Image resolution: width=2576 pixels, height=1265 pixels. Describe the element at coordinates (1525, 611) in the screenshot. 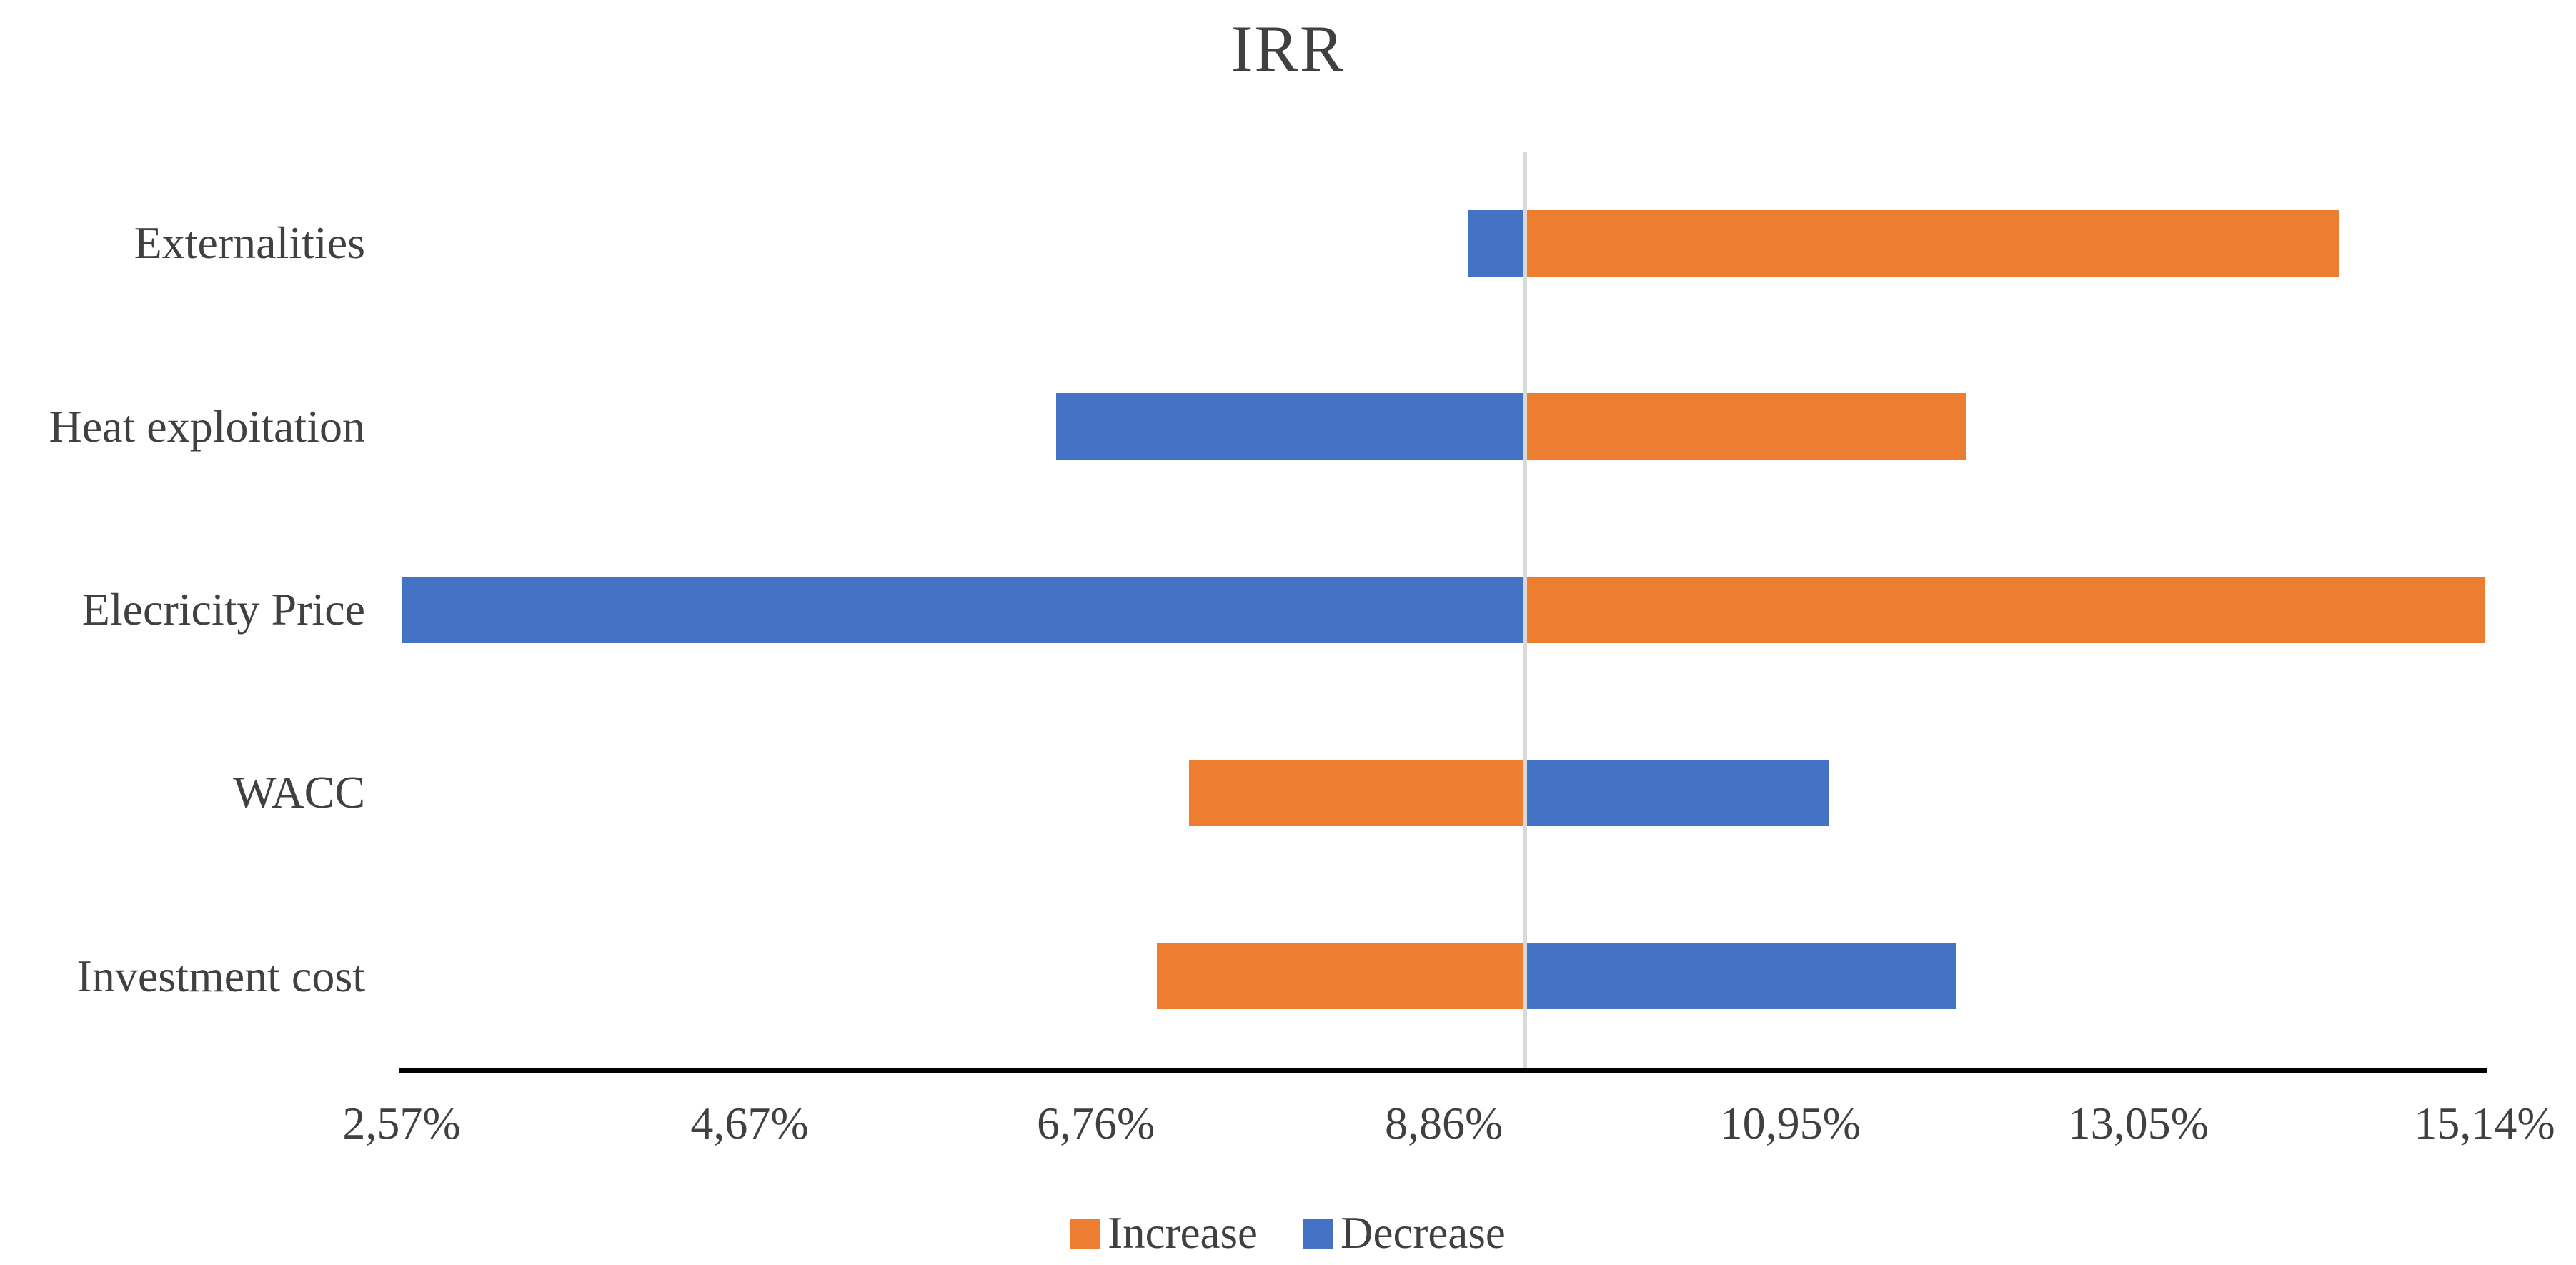

I see `base-gridline` at that location.